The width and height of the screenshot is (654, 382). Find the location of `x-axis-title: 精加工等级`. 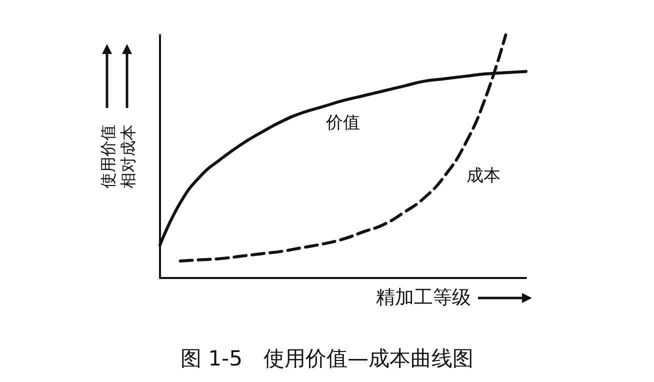

x-axis-title: 精加工等级 is located at coordinates (423, 297).